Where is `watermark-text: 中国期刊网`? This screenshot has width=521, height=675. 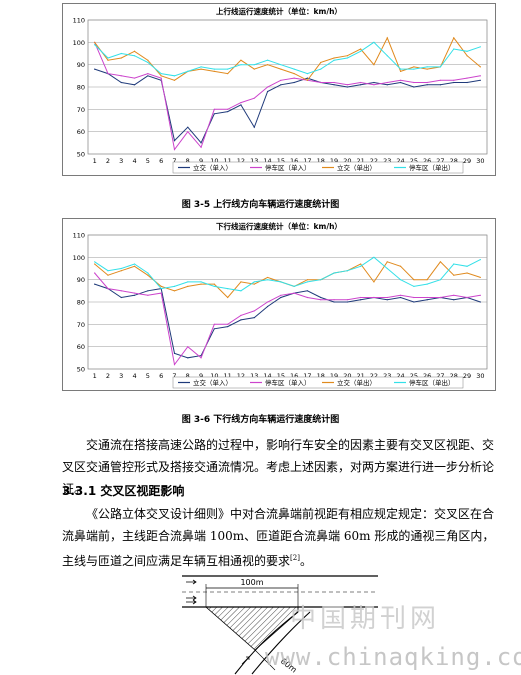 watermark-text: 中国期刊网 is located at coordinates (365, 619).